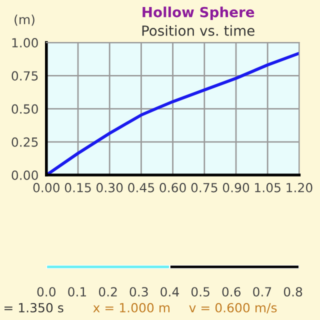  What do you see at coordinates (131, 307) in the screenshot?
I see `text: x = 1.000 m` at bounding box center [131, 307].